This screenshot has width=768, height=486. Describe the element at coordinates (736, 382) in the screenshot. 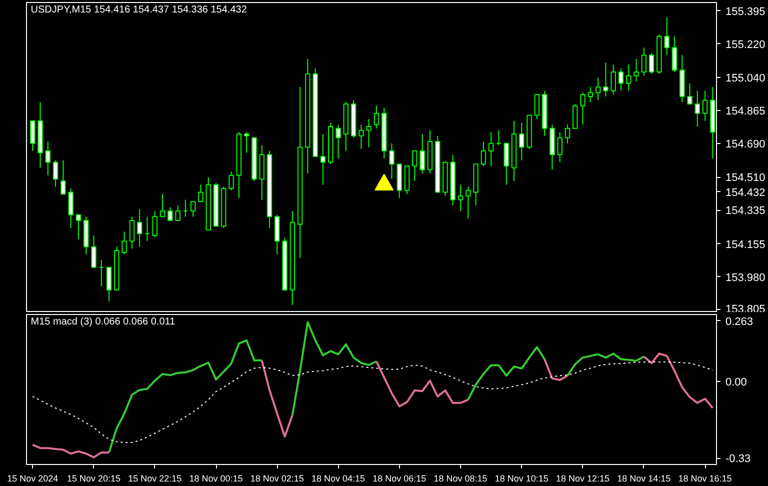

I see `y-tick-label: 0.00` at that location.